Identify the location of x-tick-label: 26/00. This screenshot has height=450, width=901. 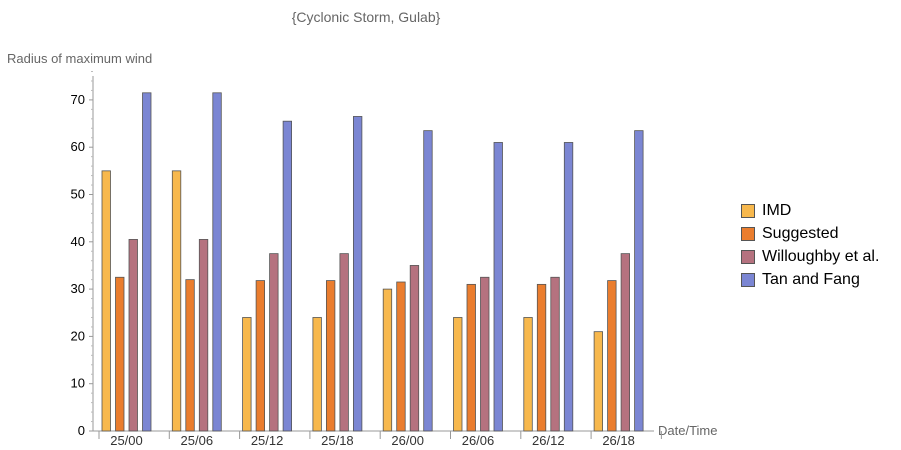
(407, 440).